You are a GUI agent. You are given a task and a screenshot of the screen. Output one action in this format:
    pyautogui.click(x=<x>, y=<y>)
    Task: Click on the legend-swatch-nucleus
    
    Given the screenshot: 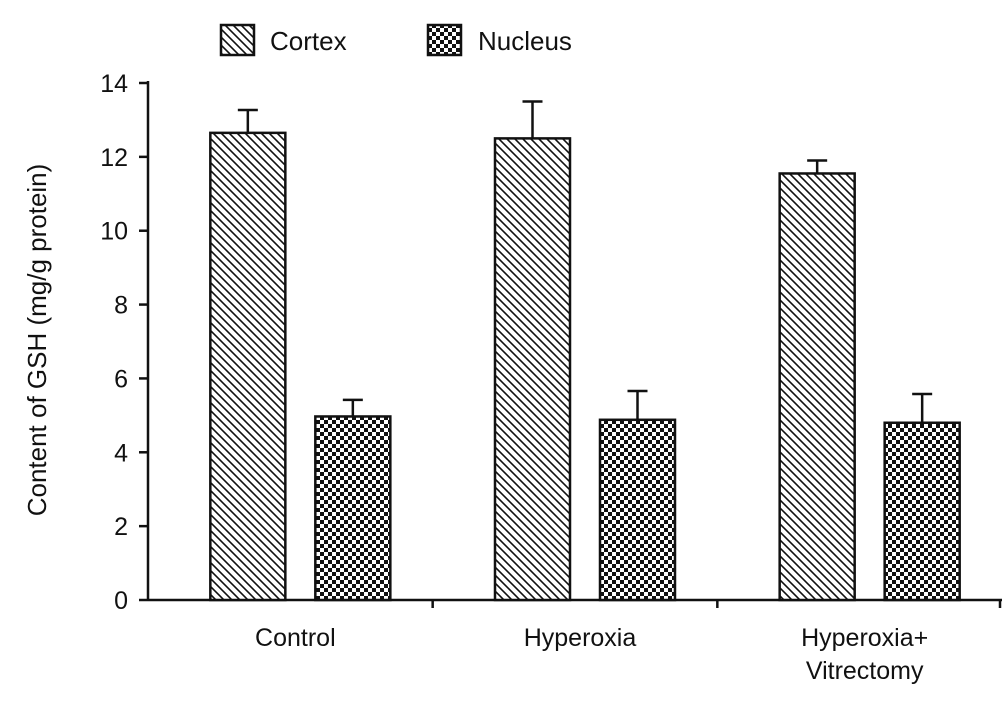 What is the action you would take?
    pyautogui.click(x=444, y=40)
    